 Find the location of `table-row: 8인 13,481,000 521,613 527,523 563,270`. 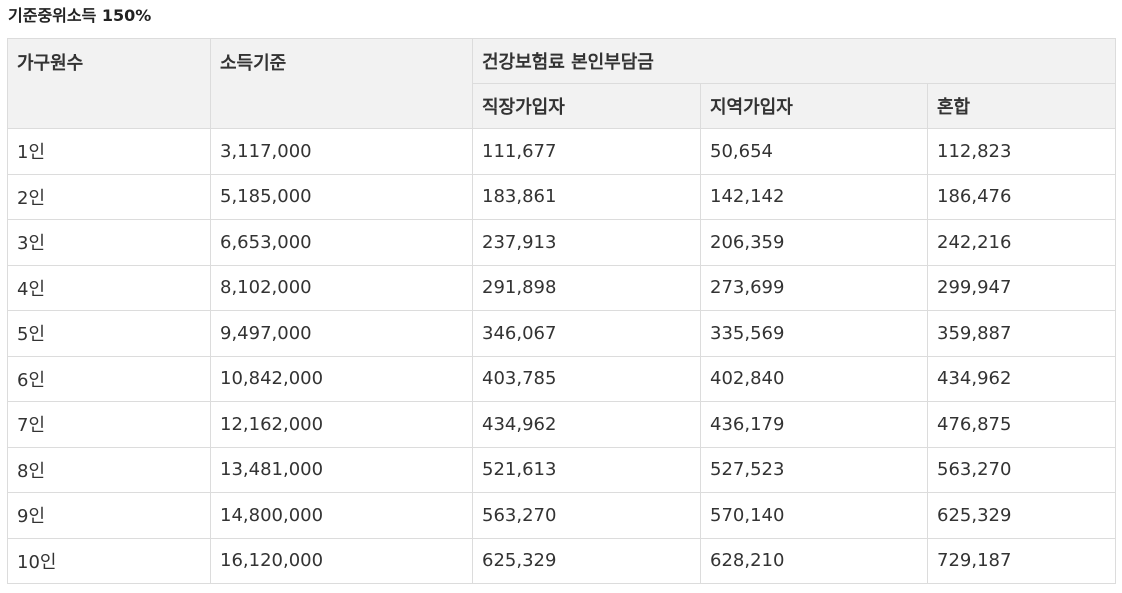

table-row: 8인 13,481,000 521,613 527,523 563,270 is located at coordinates (561, 469).